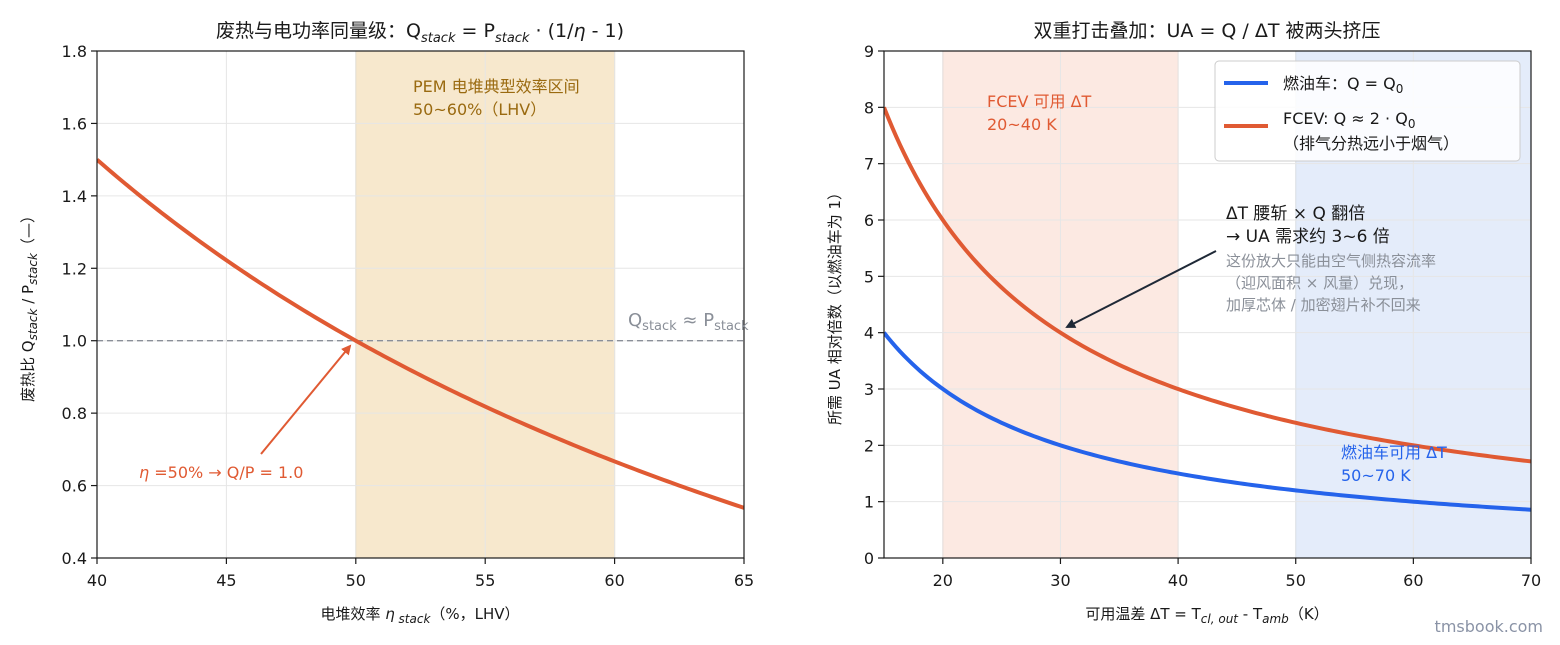 This screenshot has width=1560, height=645. I want to click on y-tick-label: 5, so click(869, 276).